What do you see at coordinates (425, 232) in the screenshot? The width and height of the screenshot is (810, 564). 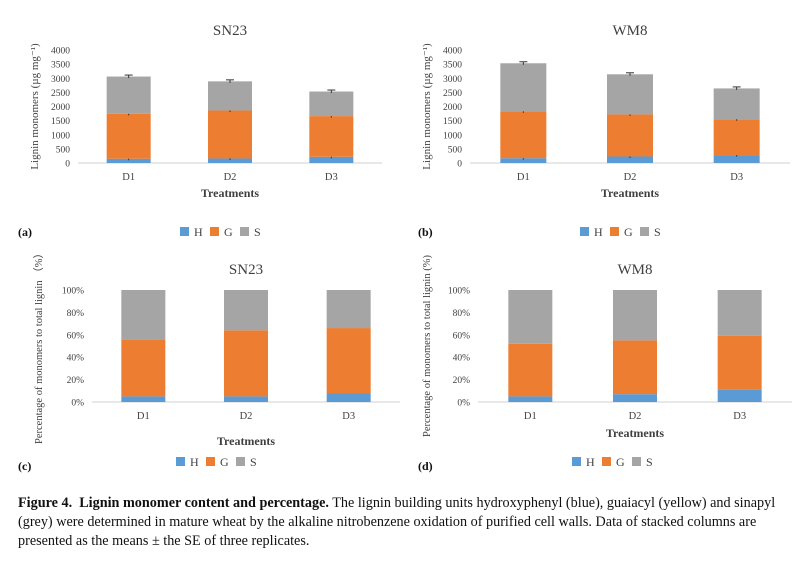 I see `panel-label: (b)` at bounding box center [425, 232].